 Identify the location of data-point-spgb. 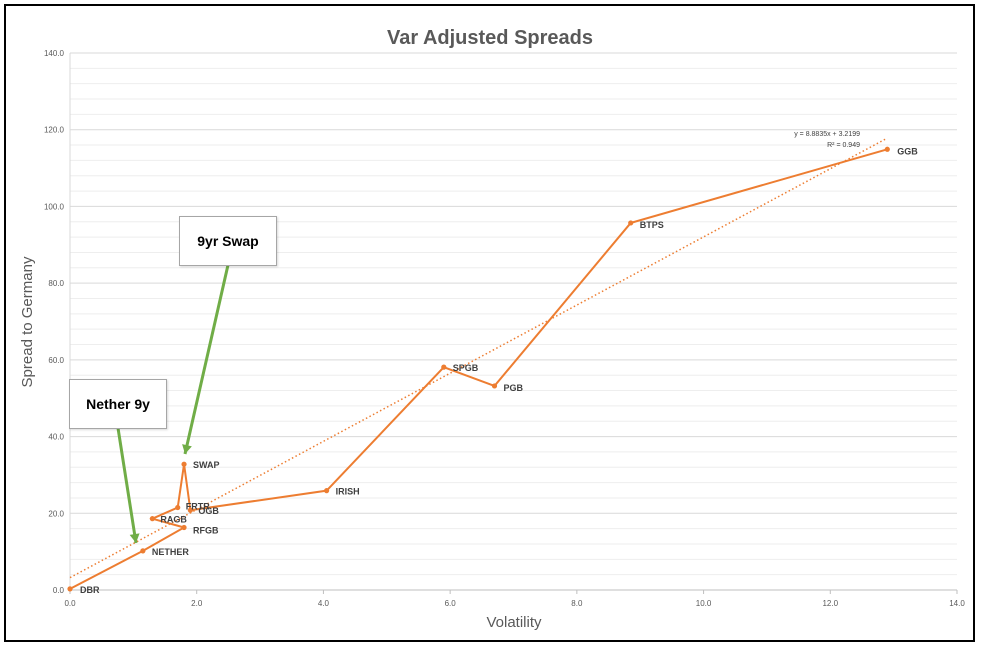
(444, 367).